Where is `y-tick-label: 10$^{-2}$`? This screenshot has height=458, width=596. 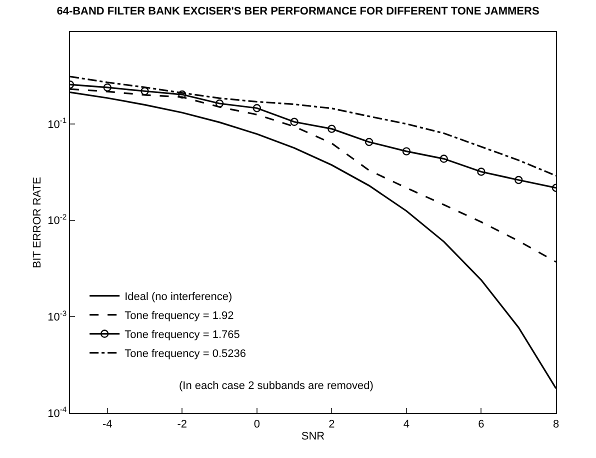
y-tick-label: 10$^{-2}$ is located at coordinates (57, 220).